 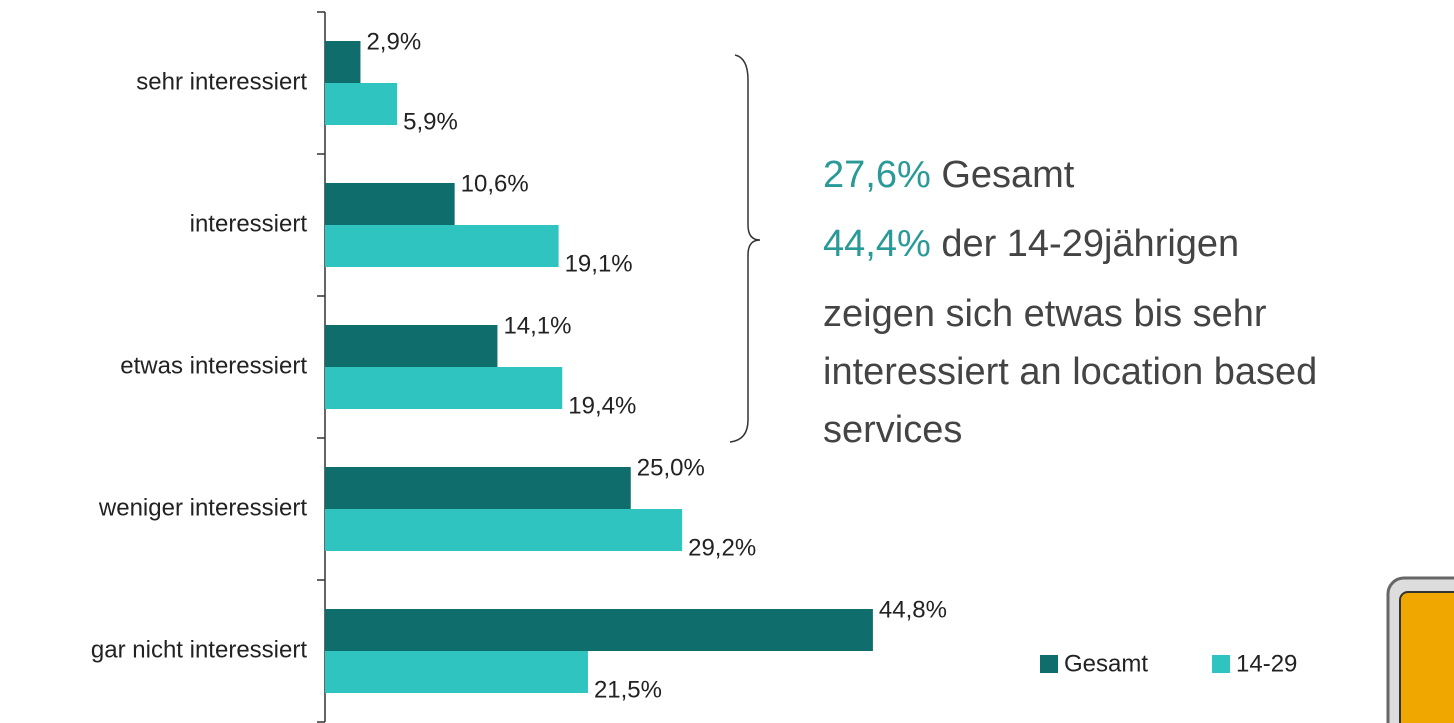 I want to click on value-label: 29,2%, so click(x=722, y=547).